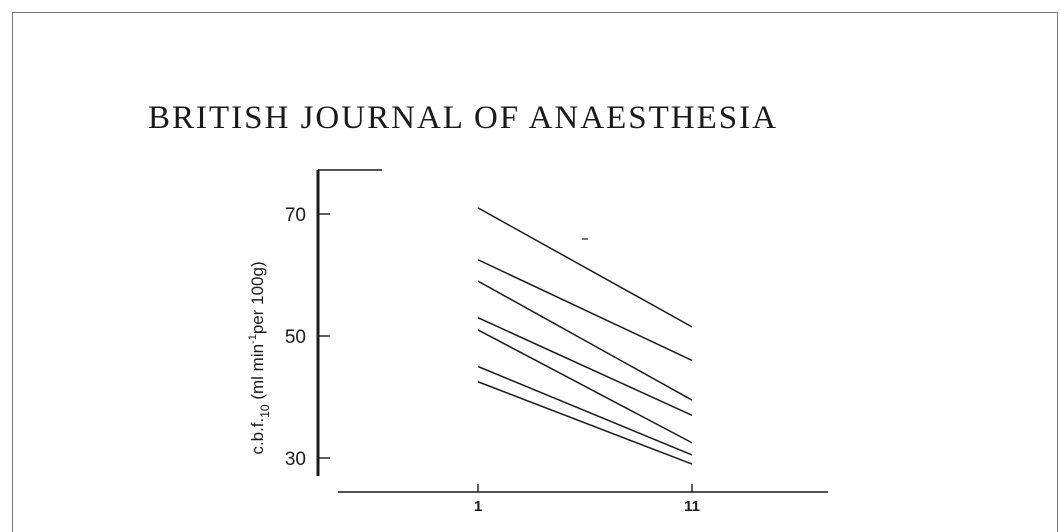 The width and height of the screenshot is (1060, 532). What do you see at coordinates (692, 506) in the screenshot?
I see `x-tick-label-11: 11` at bounding box center [692, 506].